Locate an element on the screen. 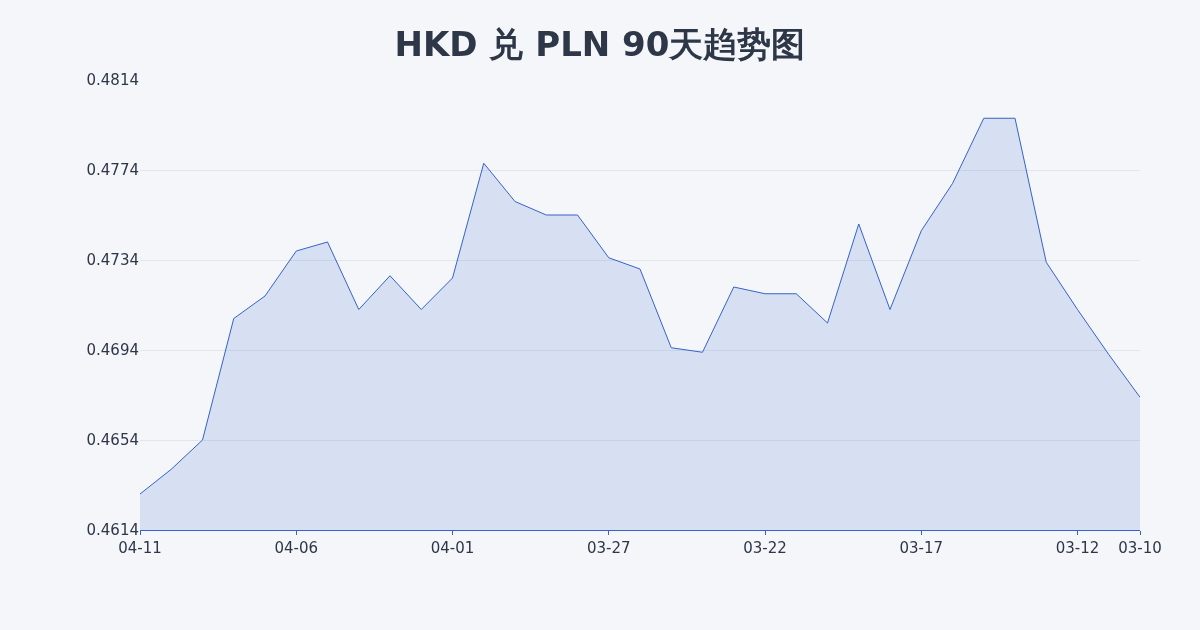  x-tick-label: 03-12 is located at coordinates (1077, 548).